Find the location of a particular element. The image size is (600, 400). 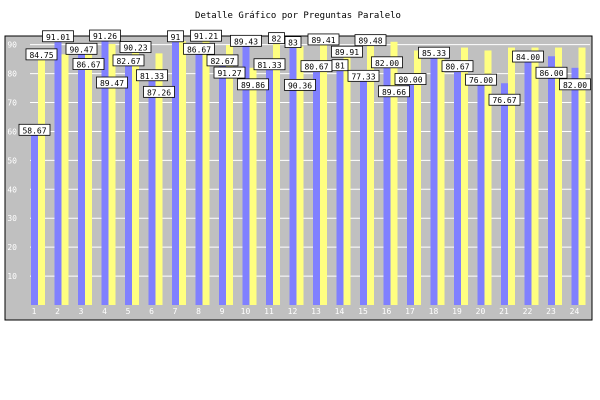

y-tick-label: 80 is located at coordinates (12, 74).